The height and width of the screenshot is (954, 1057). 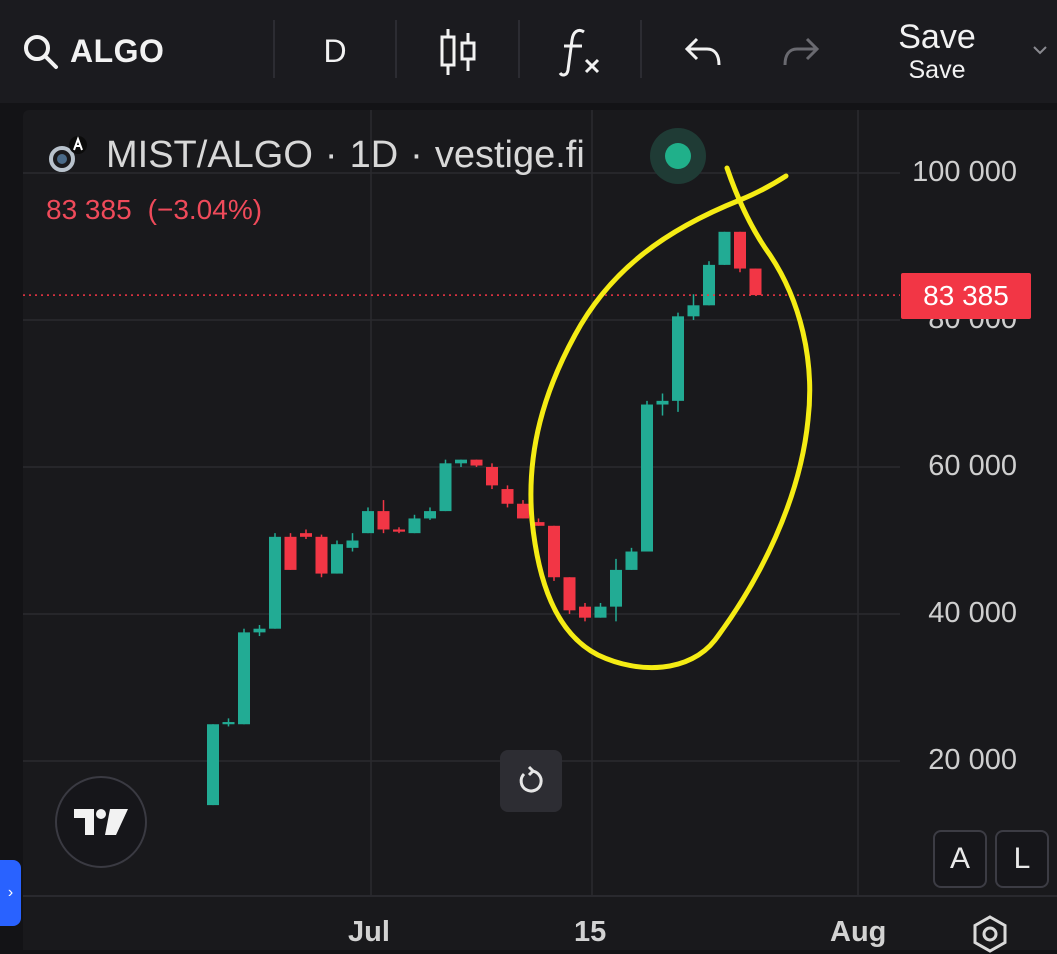 What do you see at coordinates (1040, 50) in the screenshot?
I see `chevron-down-icon` at bounding box center [1040, 50].